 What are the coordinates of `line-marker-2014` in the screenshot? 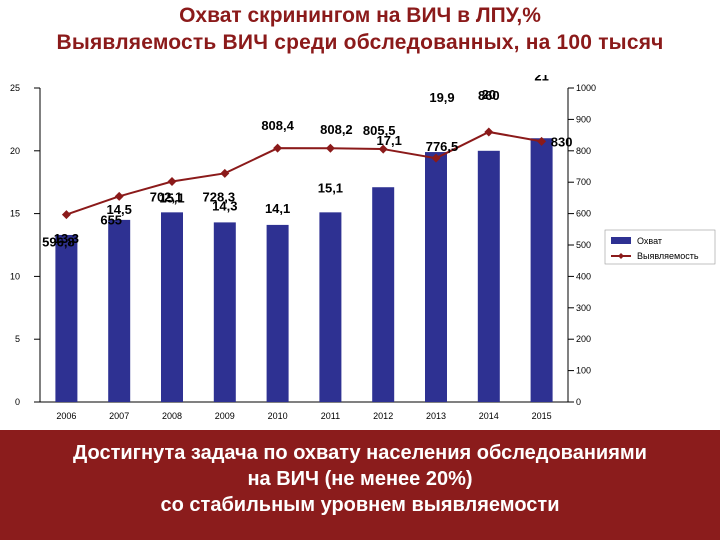 It's located at (489, 132).